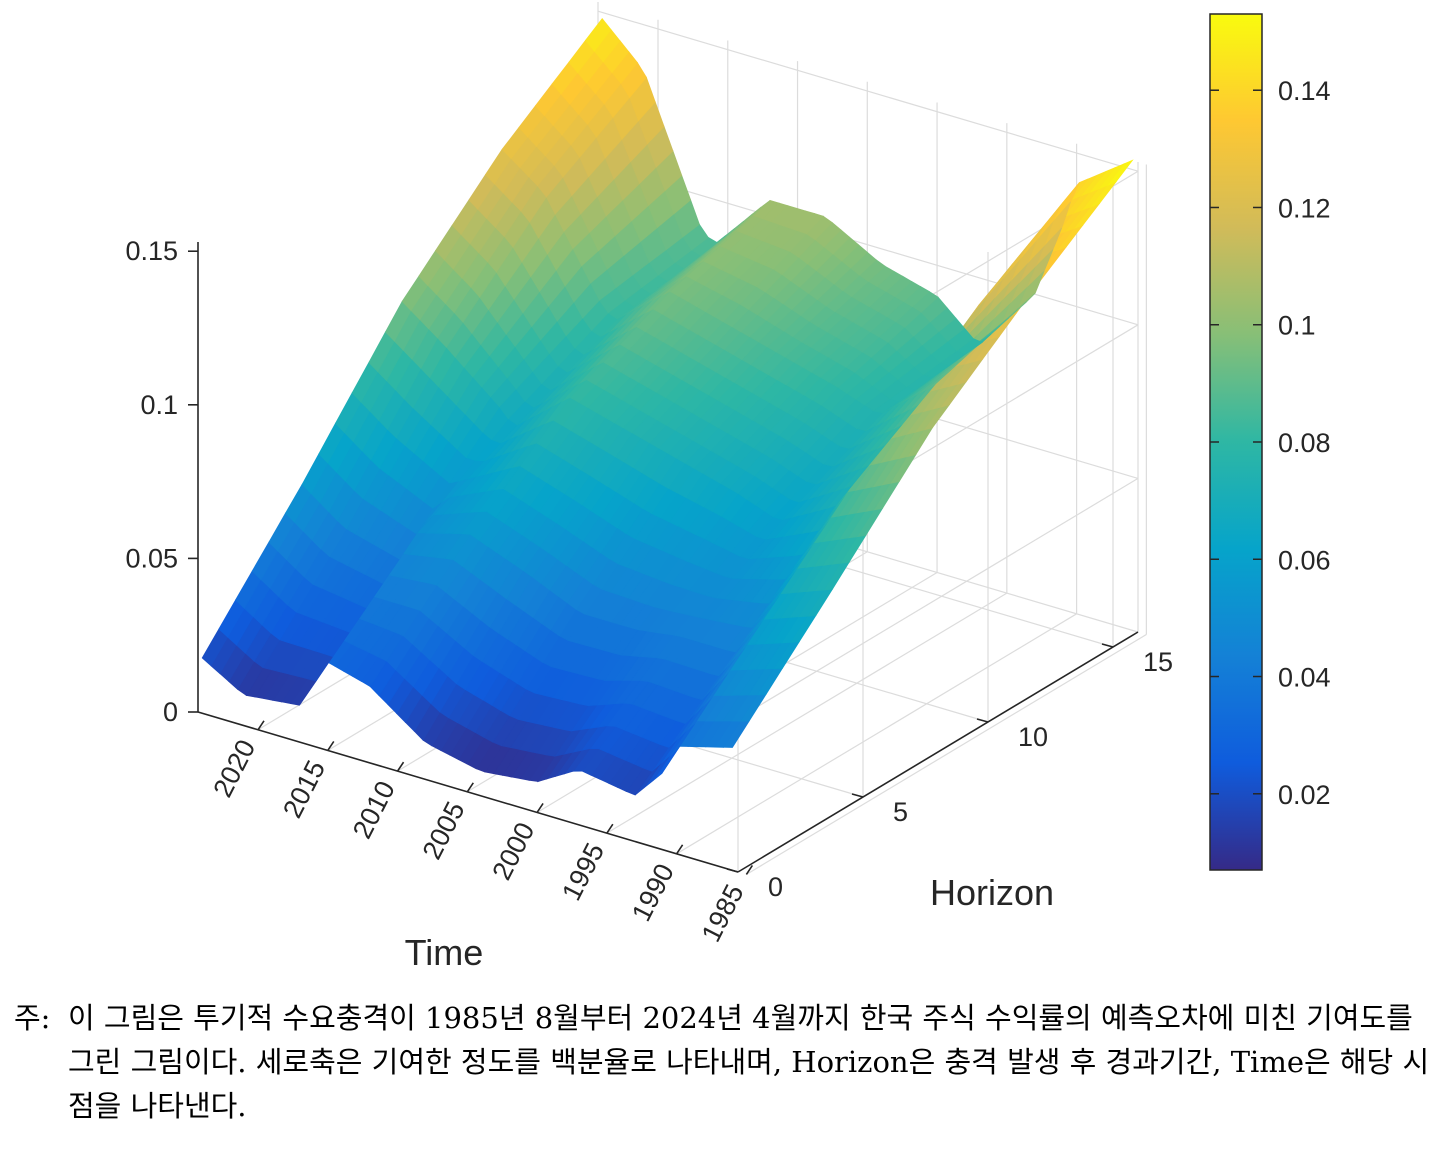 The image size is (1447, 1168). What do you see at coordinates (1297, 326) in the screenshot?
I see `colorbar-tick-label: 0.1` at bounding box center [1297, 326].